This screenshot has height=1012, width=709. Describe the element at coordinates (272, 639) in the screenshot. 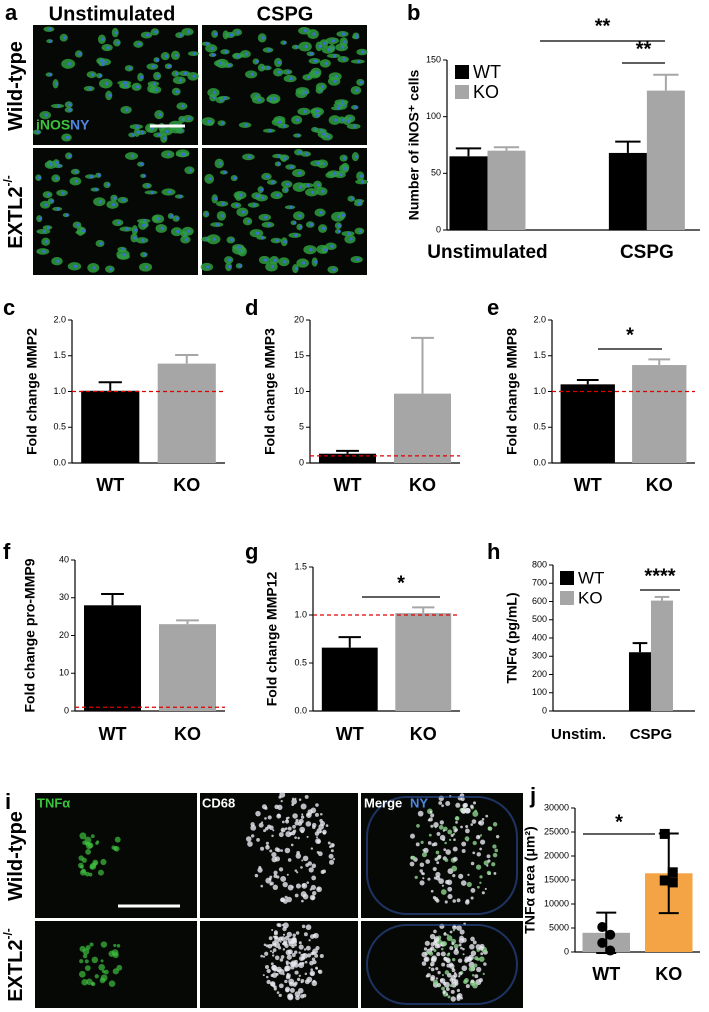

I see `y-axis-label: Fold change MMP12` at that location.